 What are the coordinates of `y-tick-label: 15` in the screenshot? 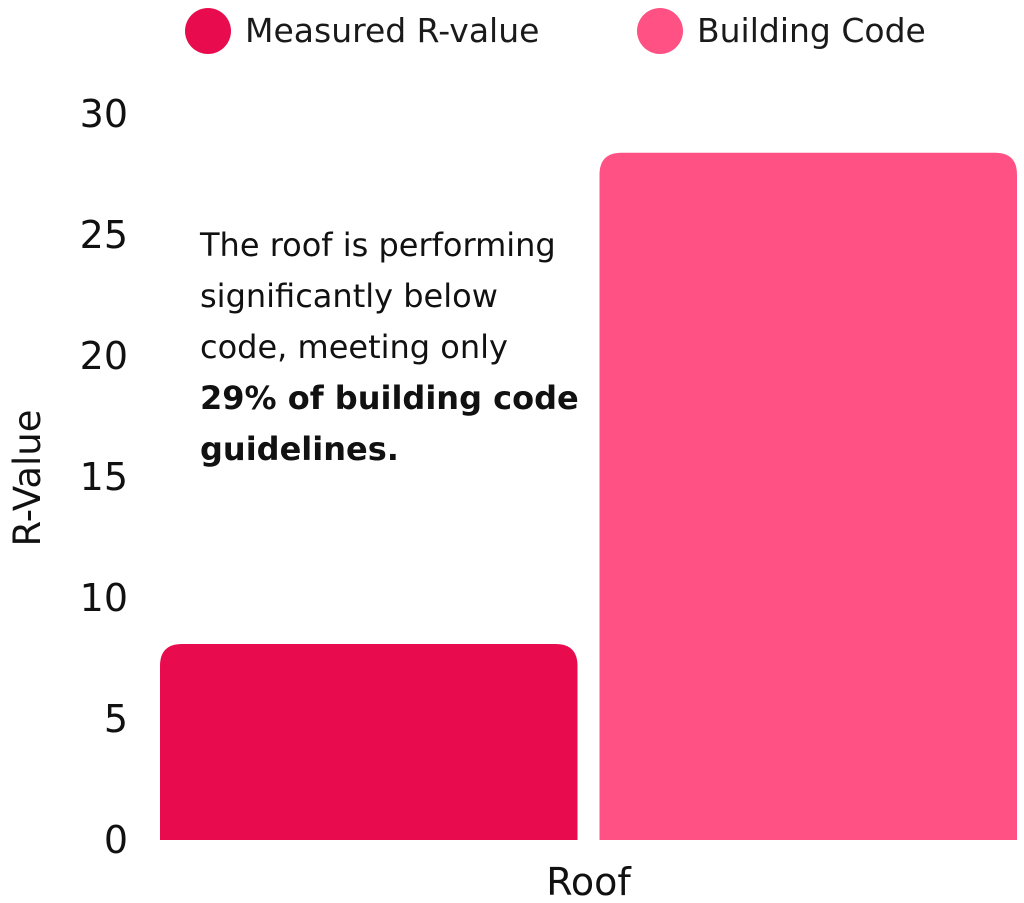 It's located at (104, 477).